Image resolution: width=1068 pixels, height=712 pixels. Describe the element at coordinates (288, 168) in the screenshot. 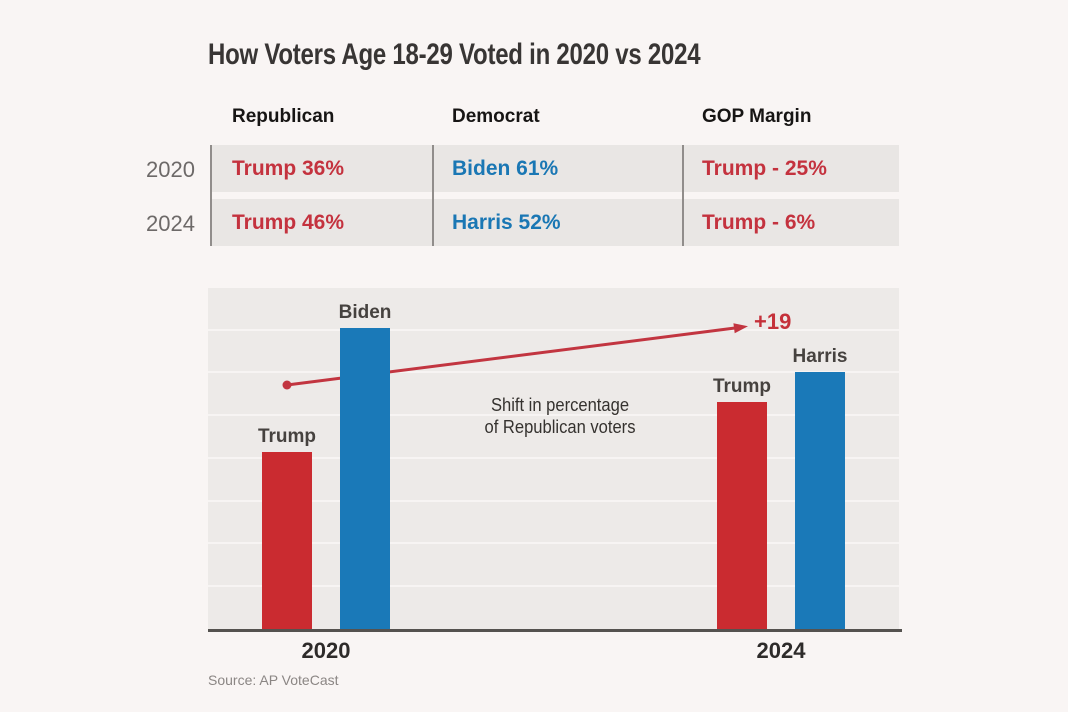

I see `cell-2020-republican: Trump 36%` at that location.